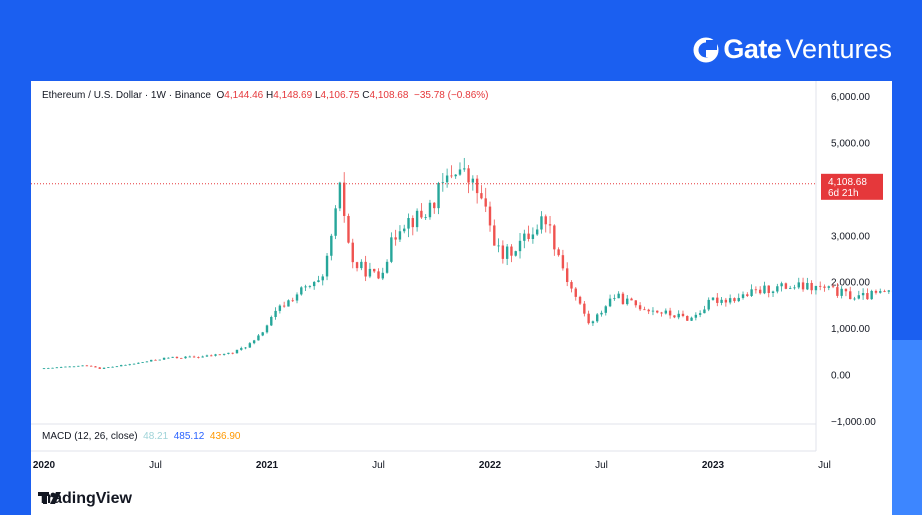 This screenshot has height=515, width=922. What do you see at coordinates (267, 465) in the screenshot?
I see `x-tick-label: 2021` at bounding box center [267, 465].